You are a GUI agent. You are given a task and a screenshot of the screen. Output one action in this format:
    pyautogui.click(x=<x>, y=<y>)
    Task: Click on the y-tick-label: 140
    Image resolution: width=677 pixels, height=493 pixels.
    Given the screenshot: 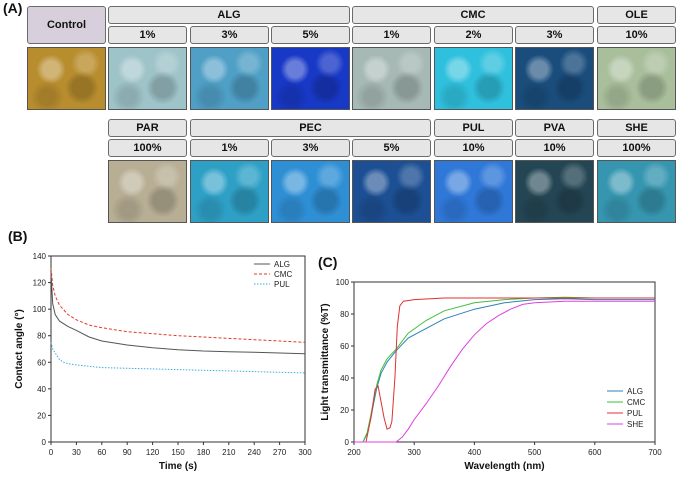 What is the action you would take?
    pyautogui.click(x=40, y=256)
    